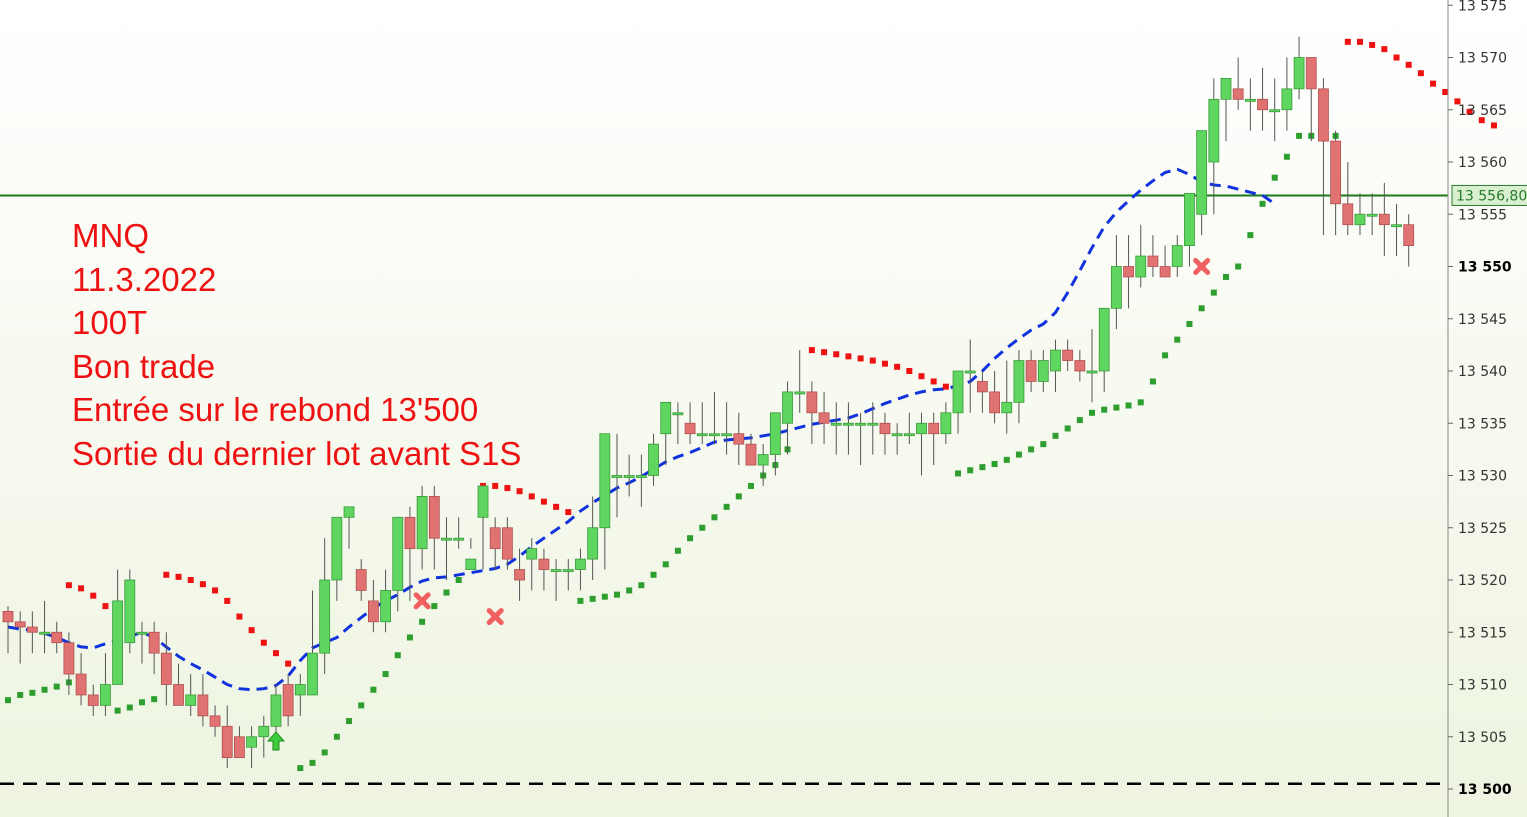 The width and height of the screenshot is (1527, 817). What do you see at coordinates (1489, 195) in the screenshot?
I see `price-tag-box` at bounding box center [1489, 195].